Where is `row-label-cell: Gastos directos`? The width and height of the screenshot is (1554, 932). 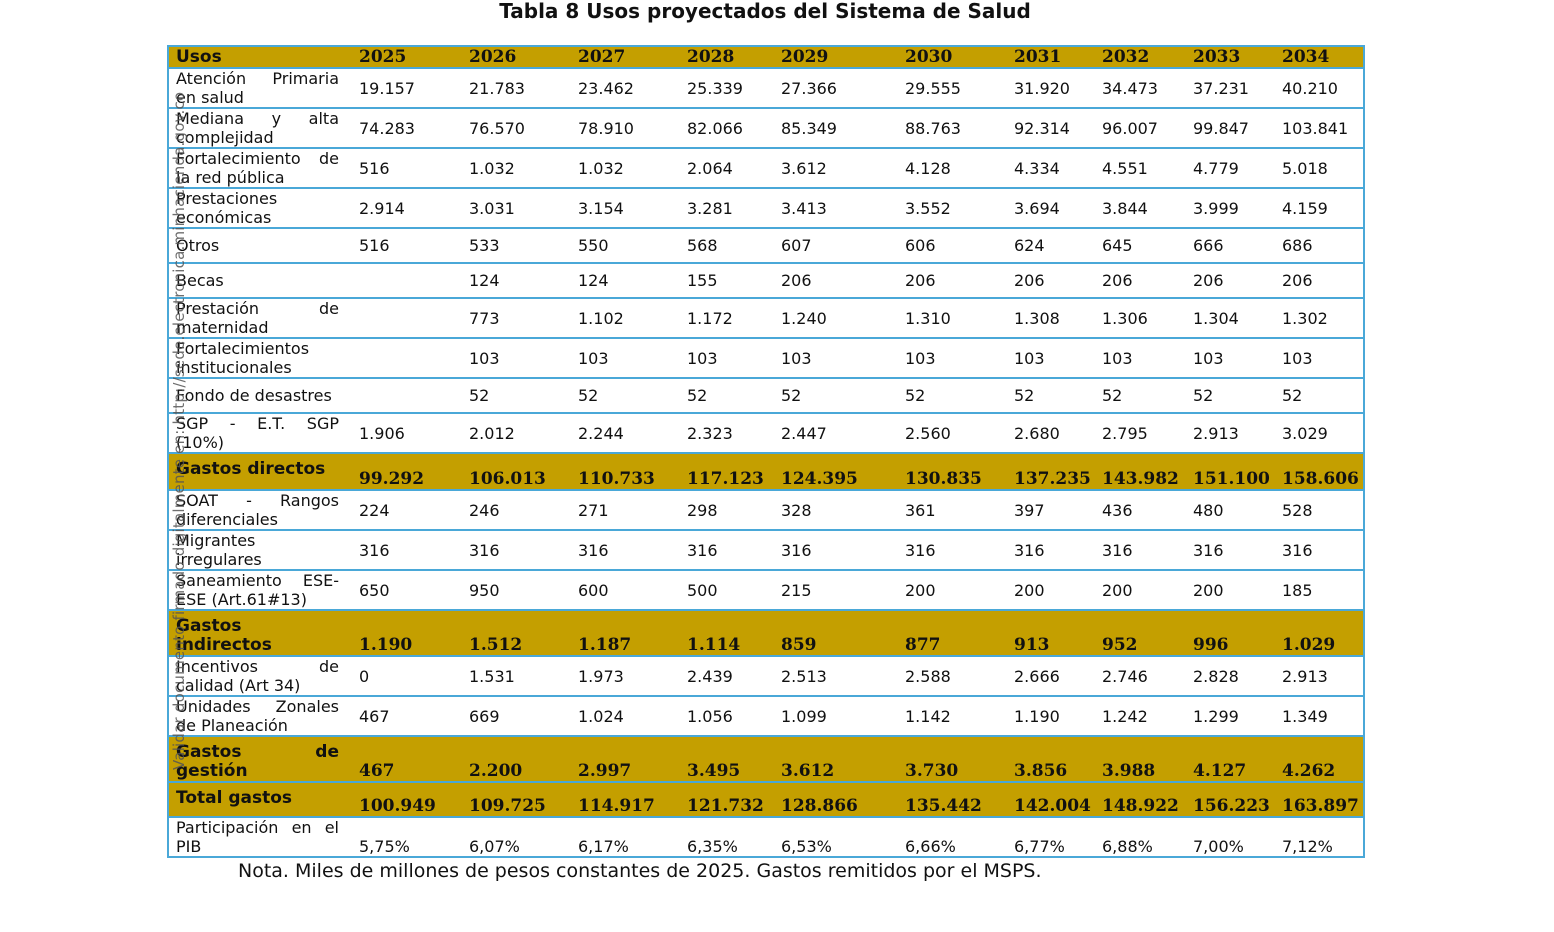 row-label-cell: Gastos directos is located at coordinates (260, 471).